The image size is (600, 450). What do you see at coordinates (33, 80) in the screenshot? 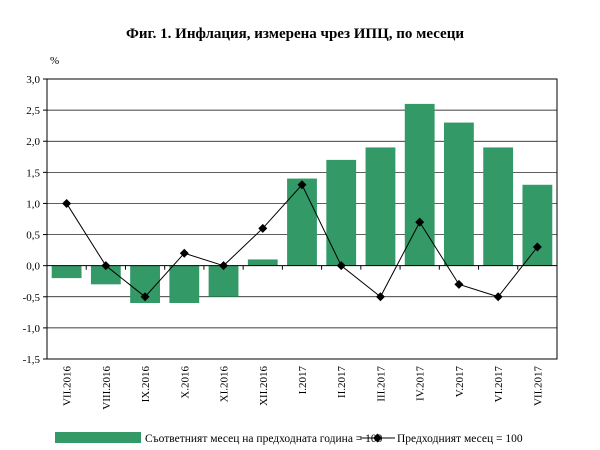
I see `y-tick-label: 3,0` at bounding box center [33, 80].